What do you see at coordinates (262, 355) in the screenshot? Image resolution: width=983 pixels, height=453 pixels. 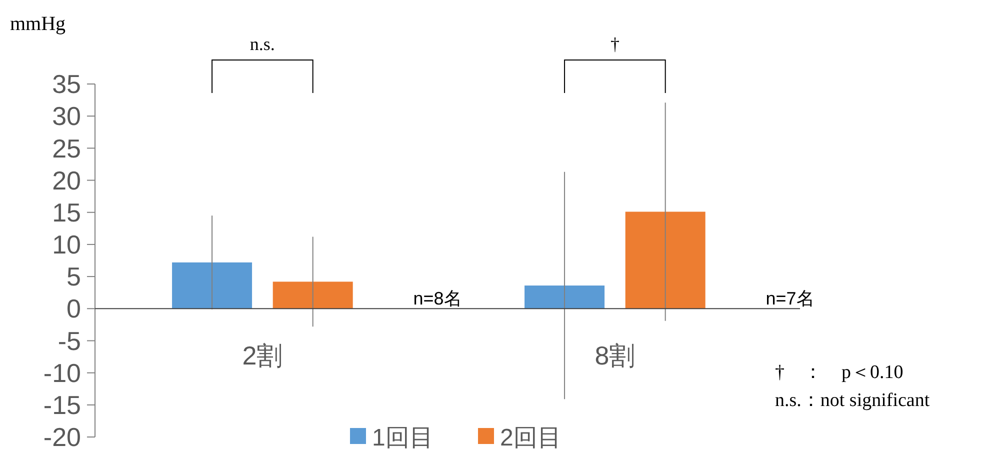 I see `x-tick-label: 2割` at bounding box center [262, 355].